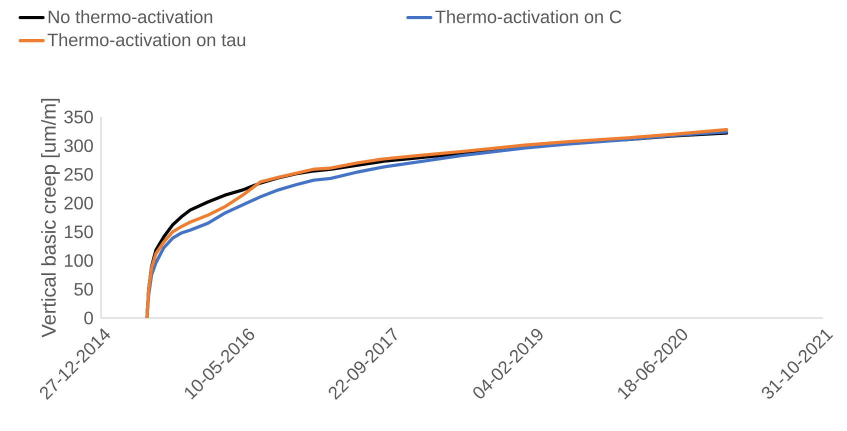  I want to click on legend-label: No thermo-activation, so click(130, 17).